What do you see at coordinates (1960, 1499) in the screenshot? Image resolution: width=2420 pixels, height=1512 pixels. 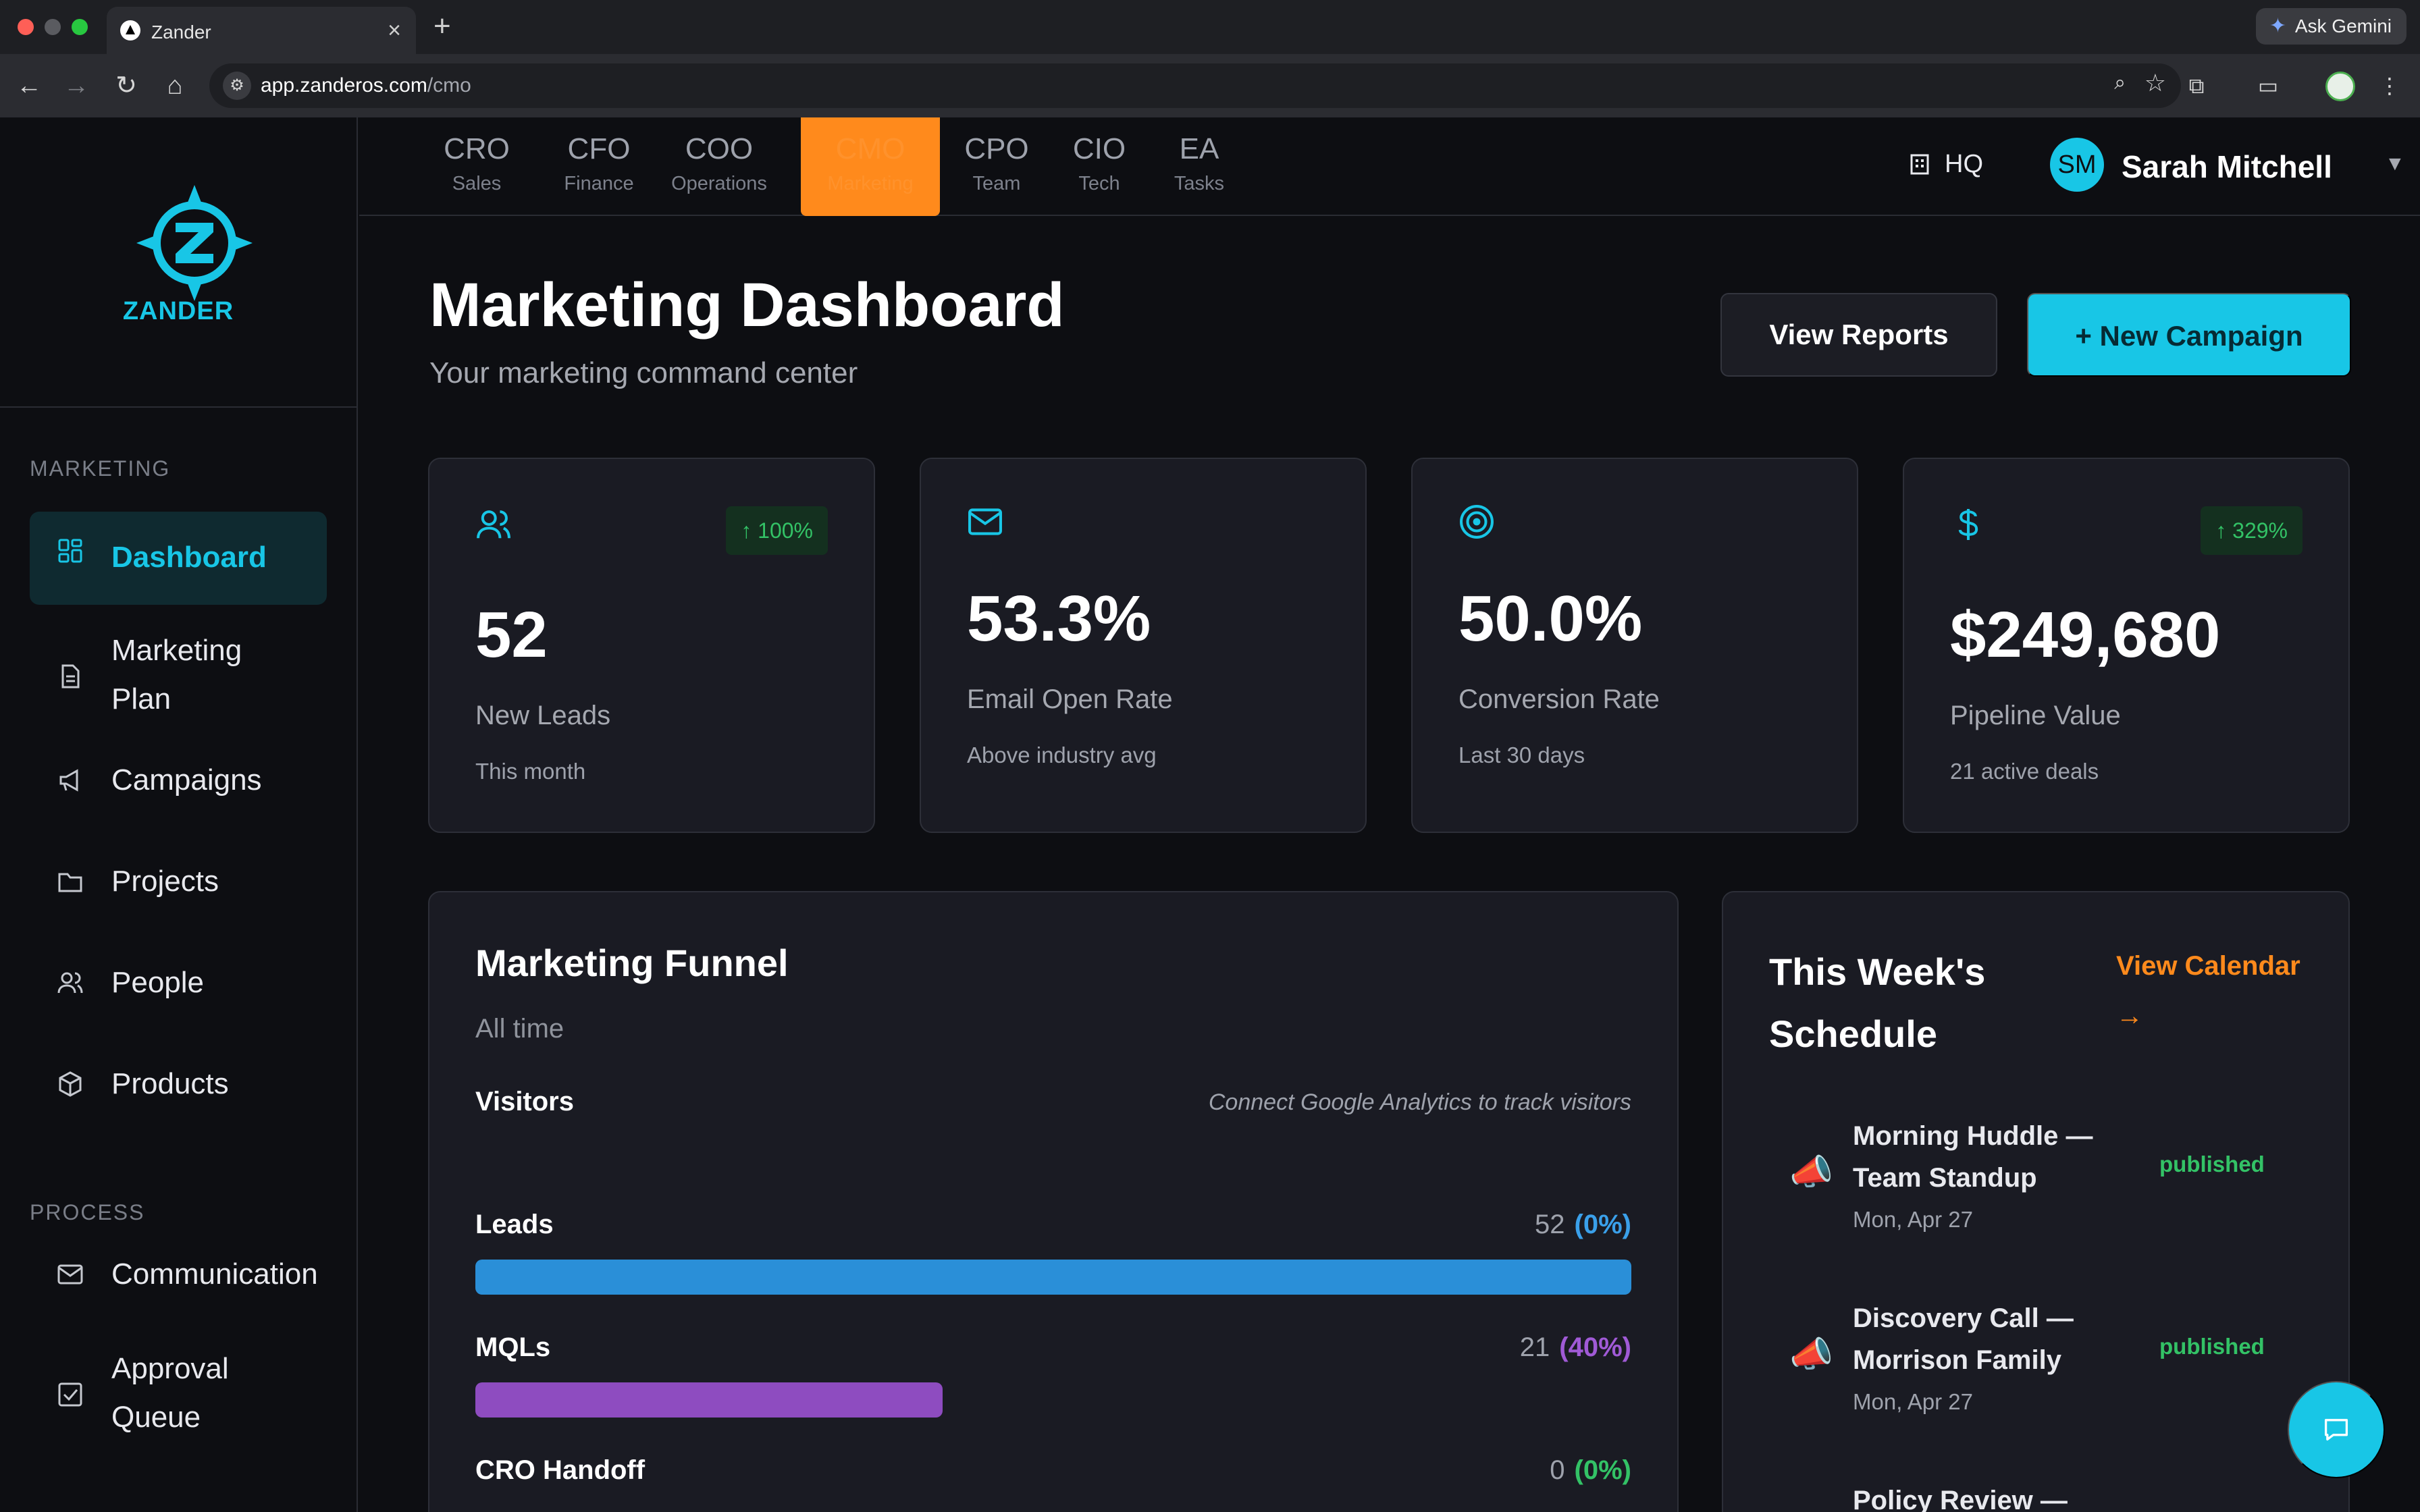 I see `event-title: Policy Review —` at bounding box center [1960, 1499].